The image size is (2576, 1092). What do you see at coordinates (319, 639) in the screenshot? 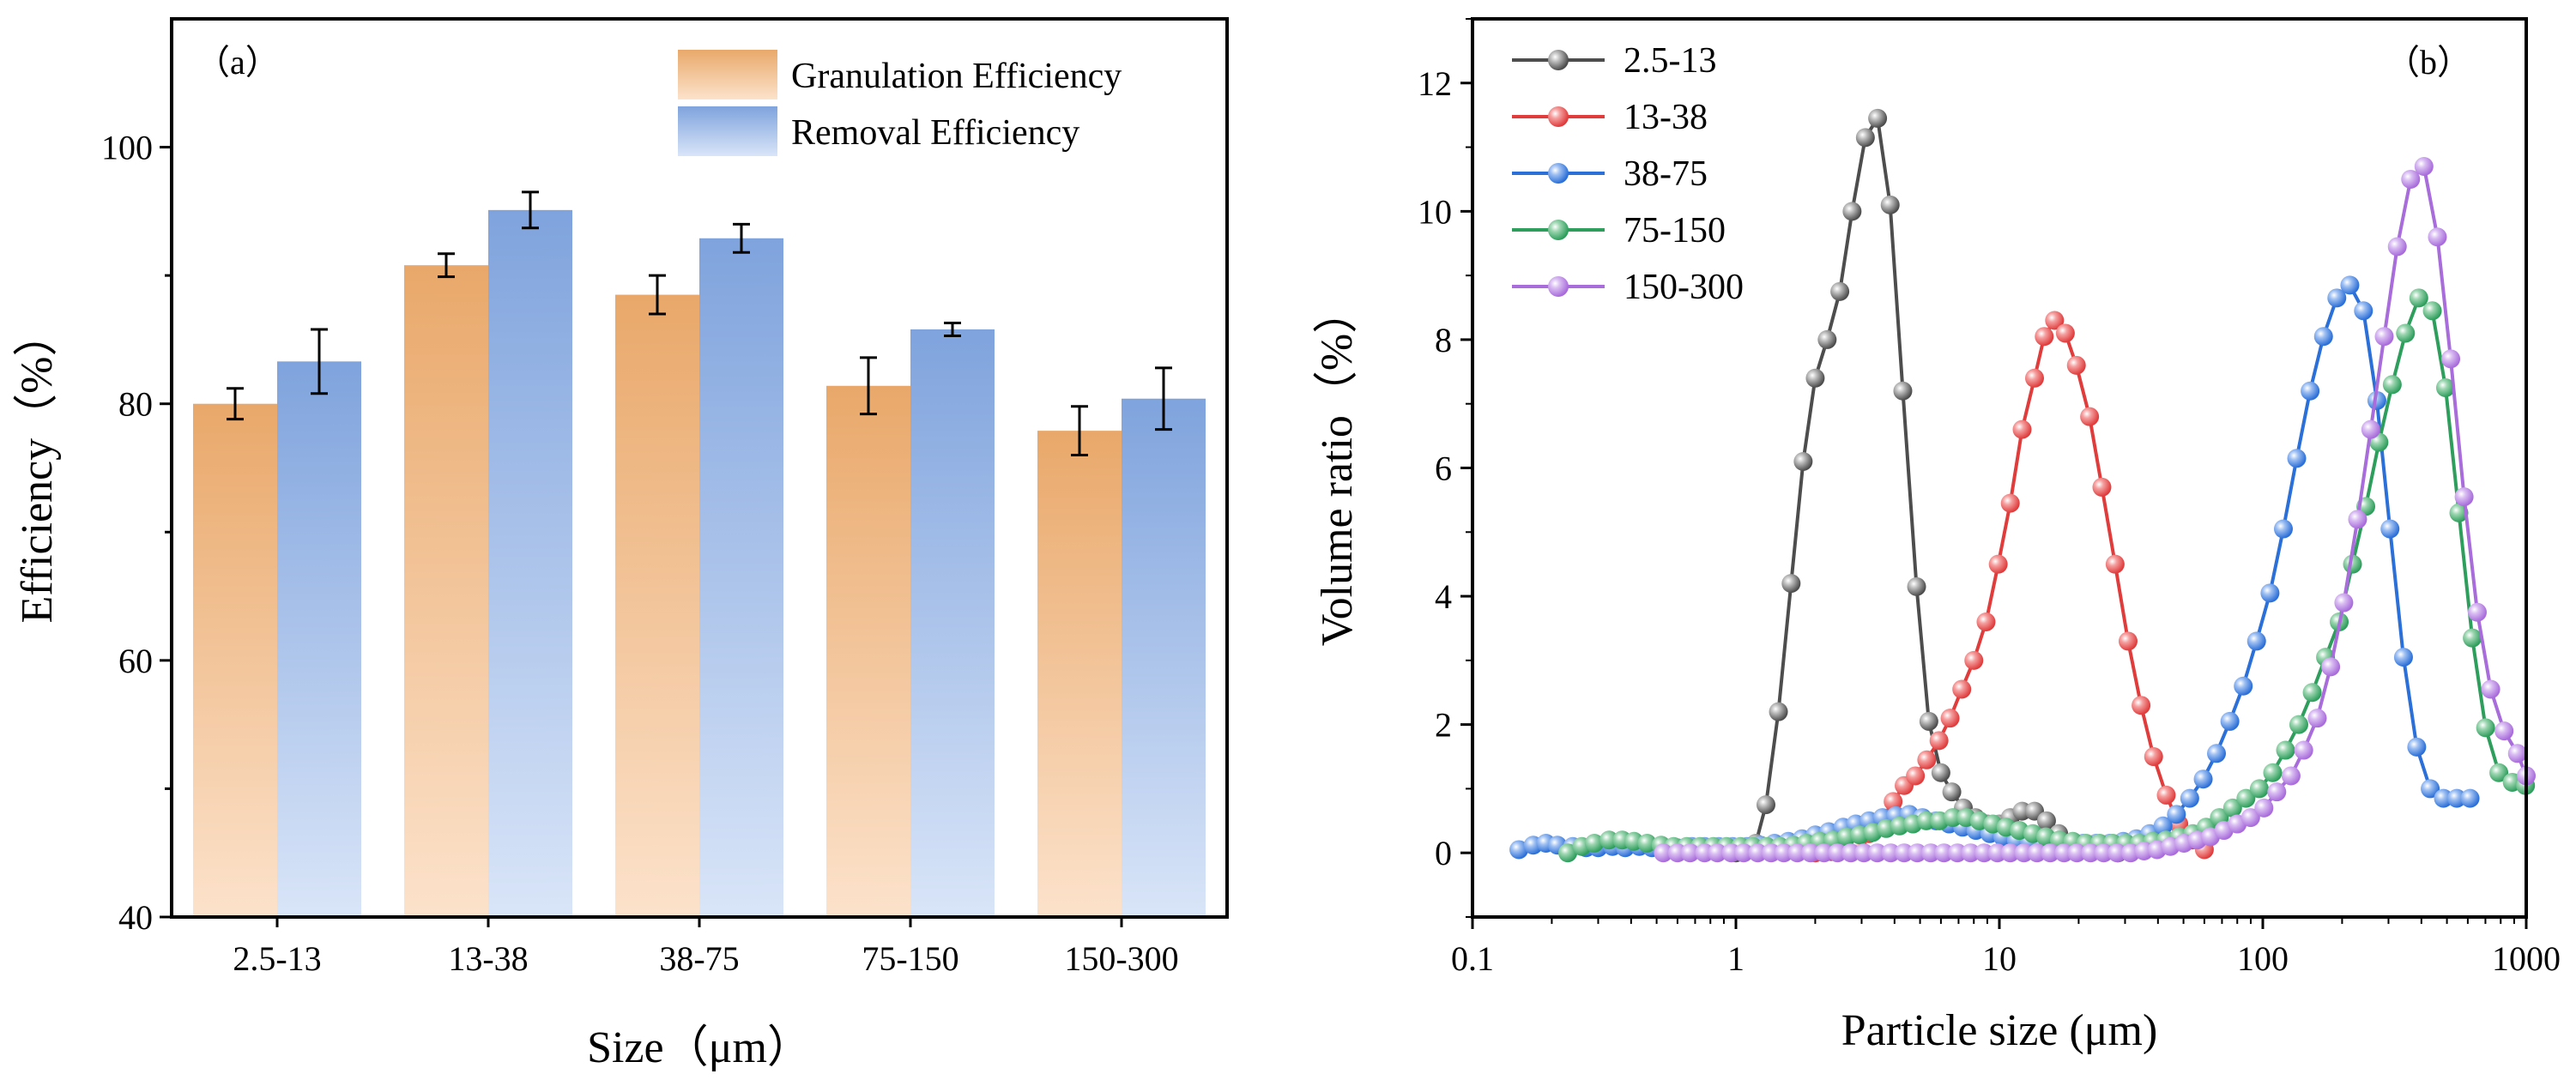
I see `bar-removal-2.5-13` at bounding box center [319, 639].